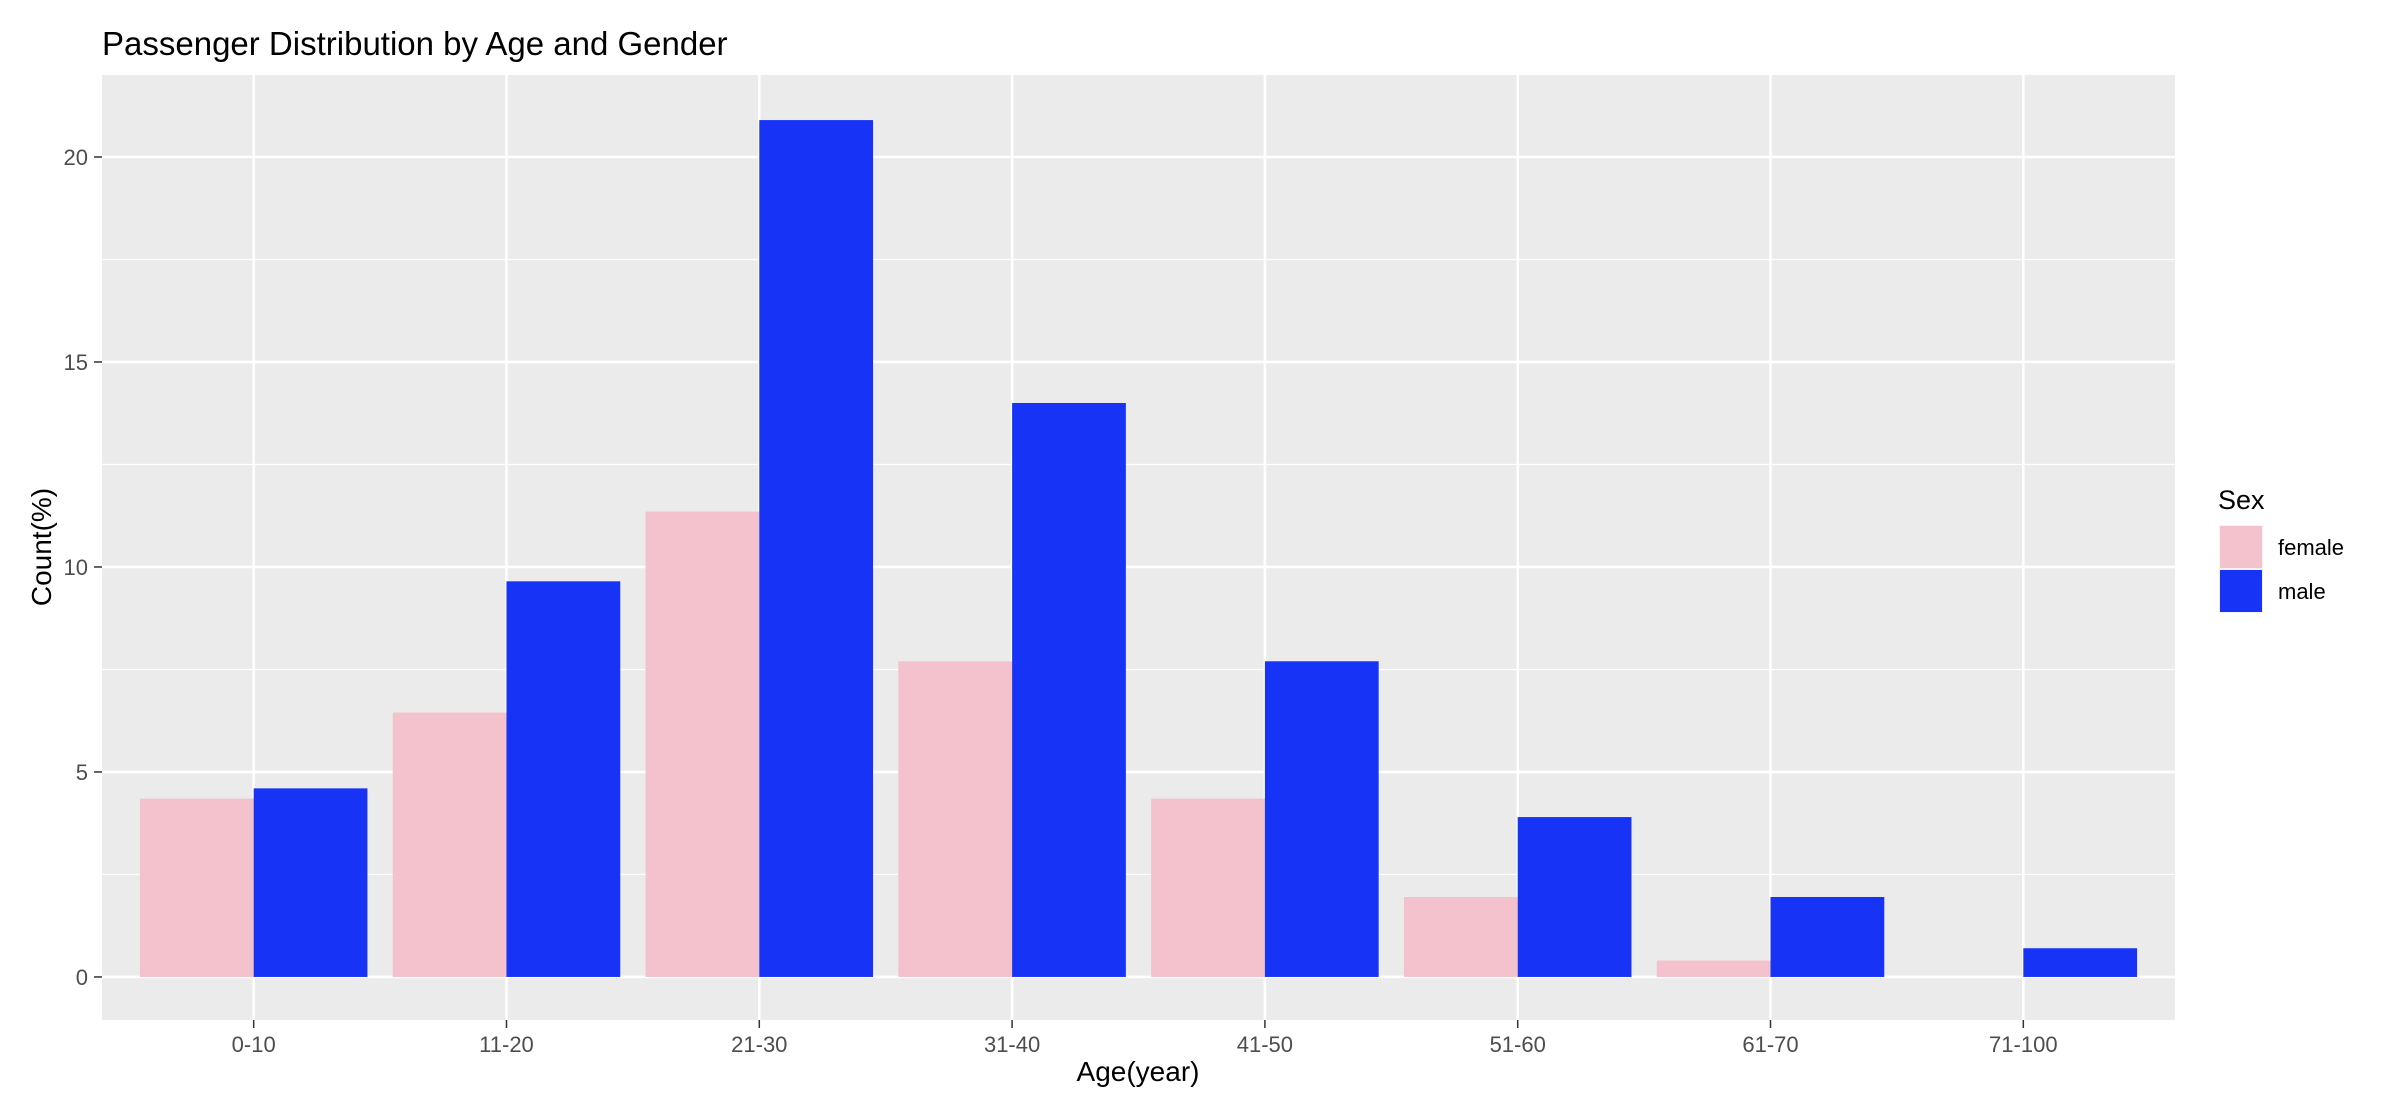  What do you see at coordinates (1265, 1044) in the screenshot?
I see `x-tick-label: 41-50` at bounding box center [1265, 1044].